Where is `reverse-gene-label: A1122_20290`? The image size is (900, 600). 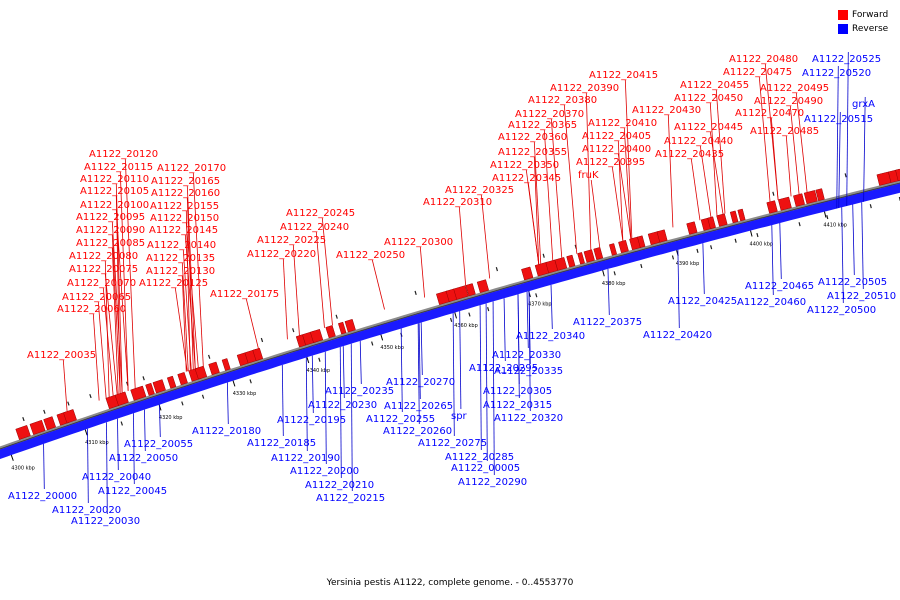
reverse-gene-label: A1122_20290 is located at coordinates (492, 482).